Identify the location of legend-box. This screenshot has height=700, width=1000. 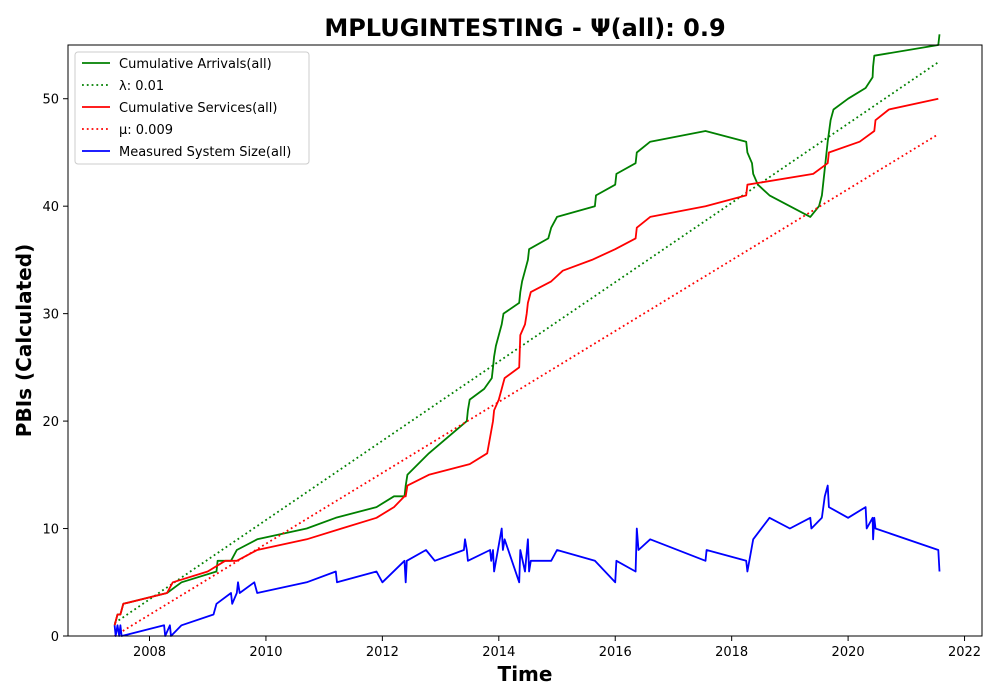
(192, 108).